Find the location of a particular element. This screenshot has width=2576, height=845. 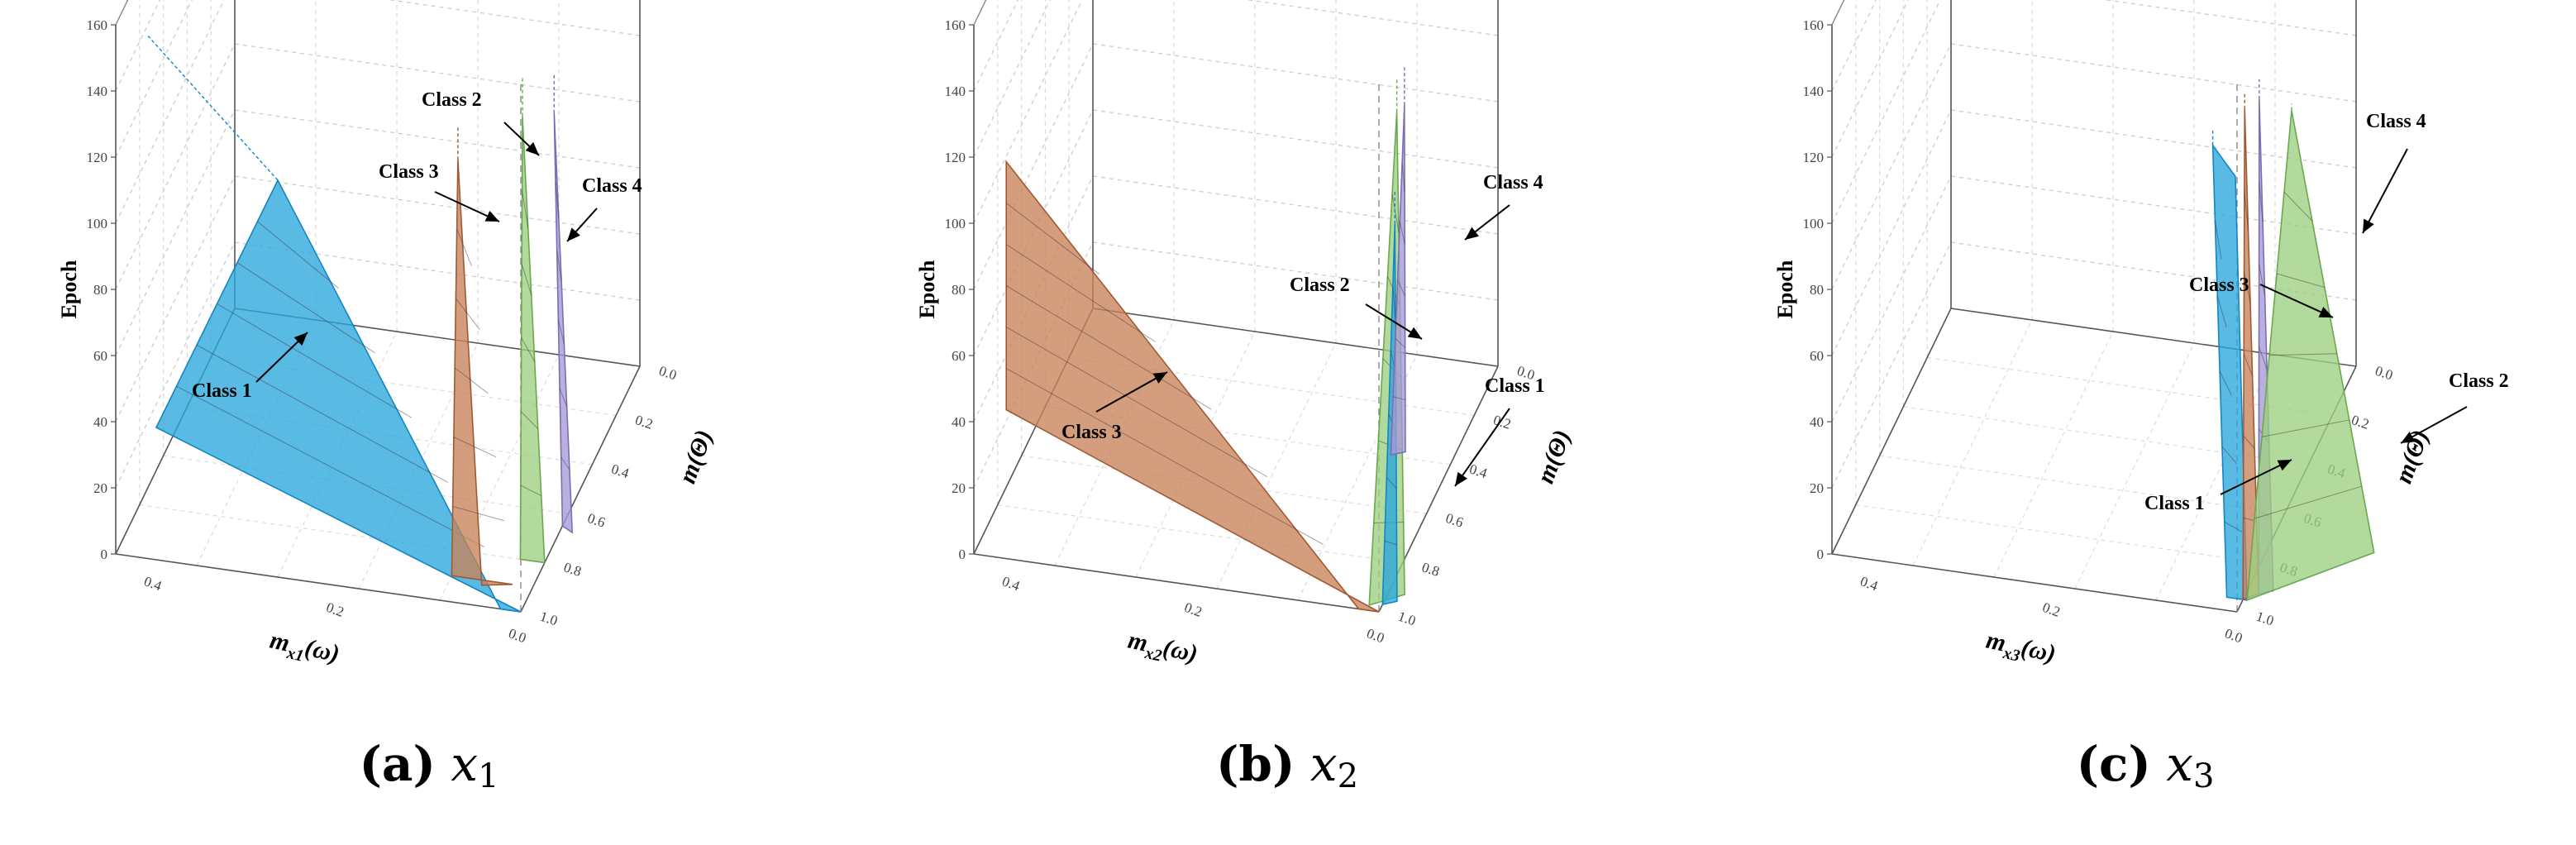

epoch-tick-label: 100 is located at coordinates (97, 224).